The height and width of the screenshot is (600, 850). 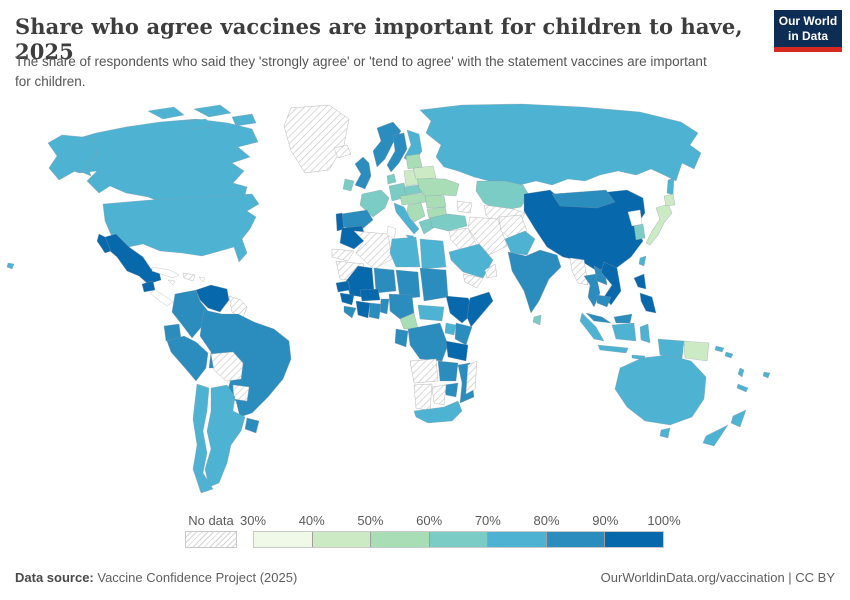 I want to click on legend-bin-90–100%, so click(x=634, y=539).